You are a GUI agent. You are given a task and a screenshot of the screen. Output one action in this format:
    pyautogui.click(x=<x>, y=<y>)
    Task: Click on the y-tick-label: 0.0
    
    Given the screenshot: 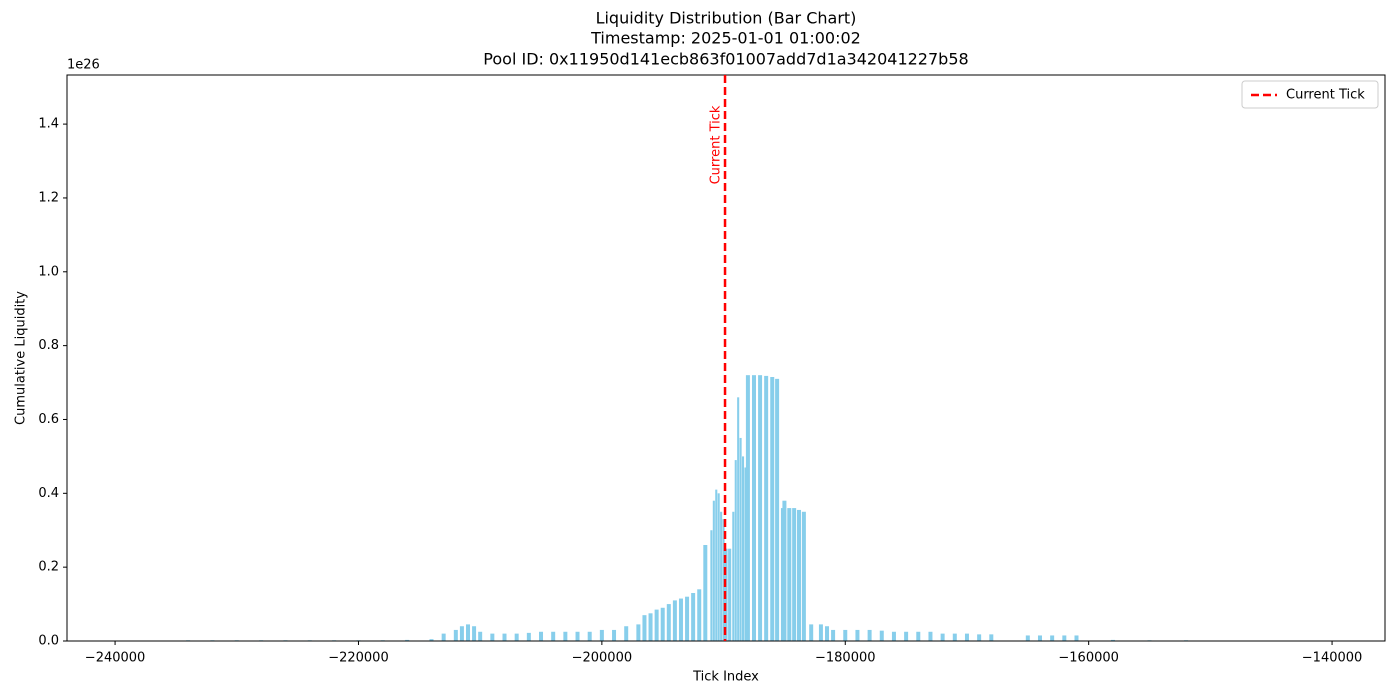 What is the action you would take?
    pyautogui.click(x=48, y=641)
    